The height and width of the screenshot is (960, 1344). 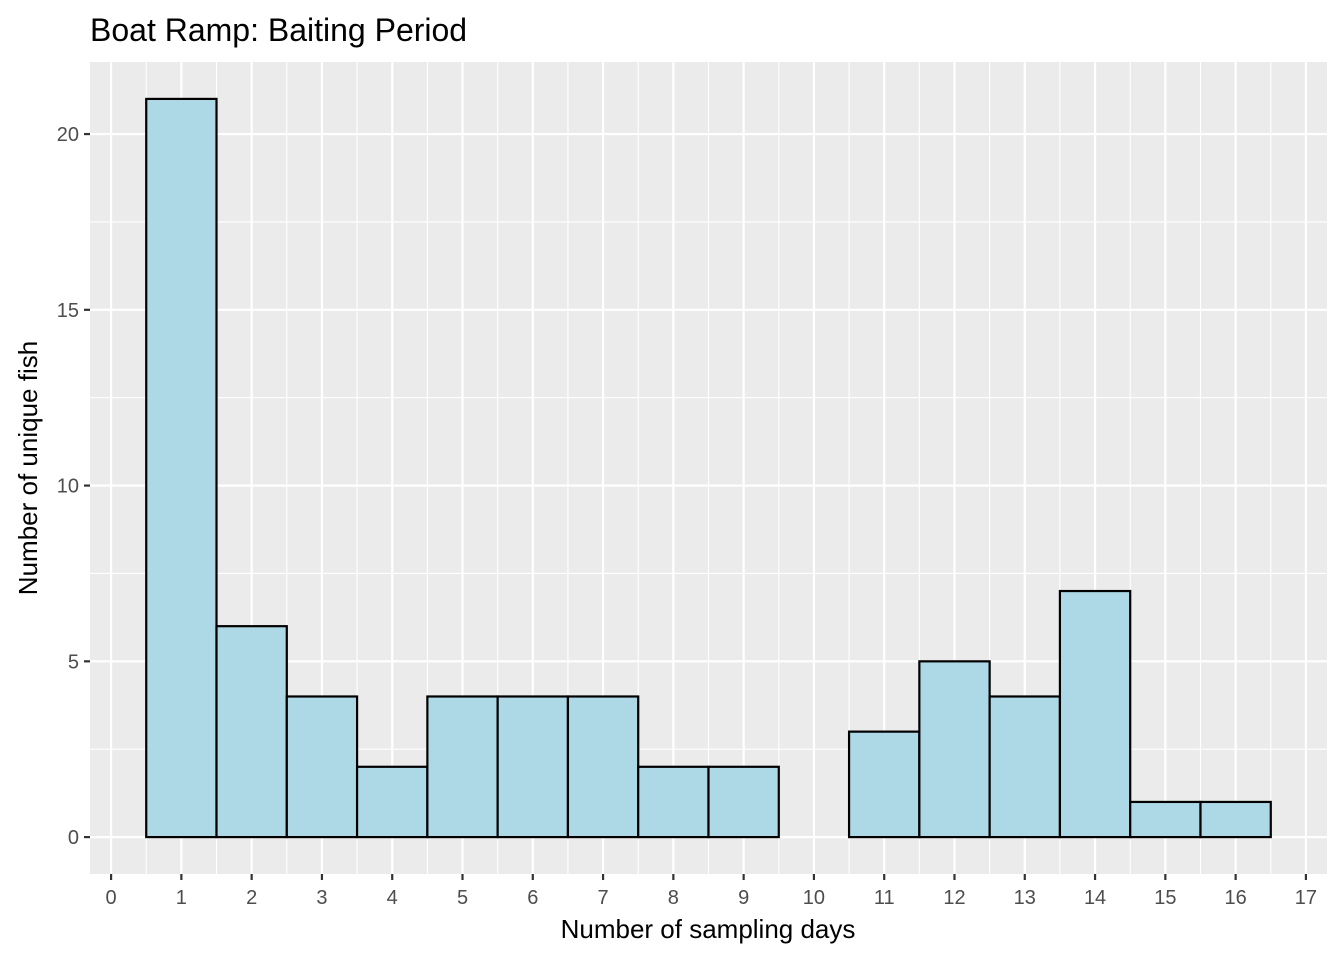 What do you see at coordinates (392, 898) in the screenshot?
I see `x-tick-label: 4` at bounding box center [392, 898].